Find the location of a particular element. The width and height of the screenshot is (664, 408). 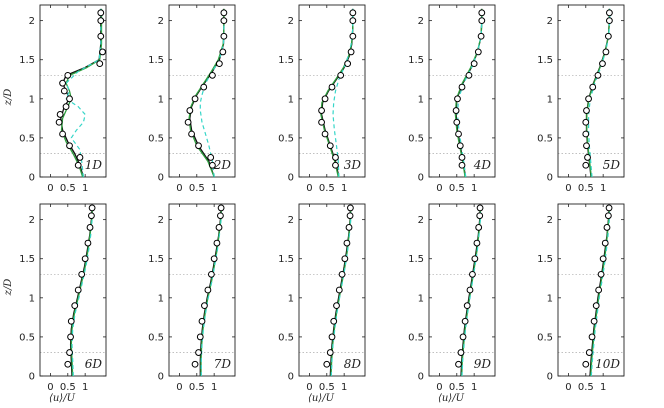

x-axis-label-3: ⟨u⟩/U is located at coordinates (451, 398).